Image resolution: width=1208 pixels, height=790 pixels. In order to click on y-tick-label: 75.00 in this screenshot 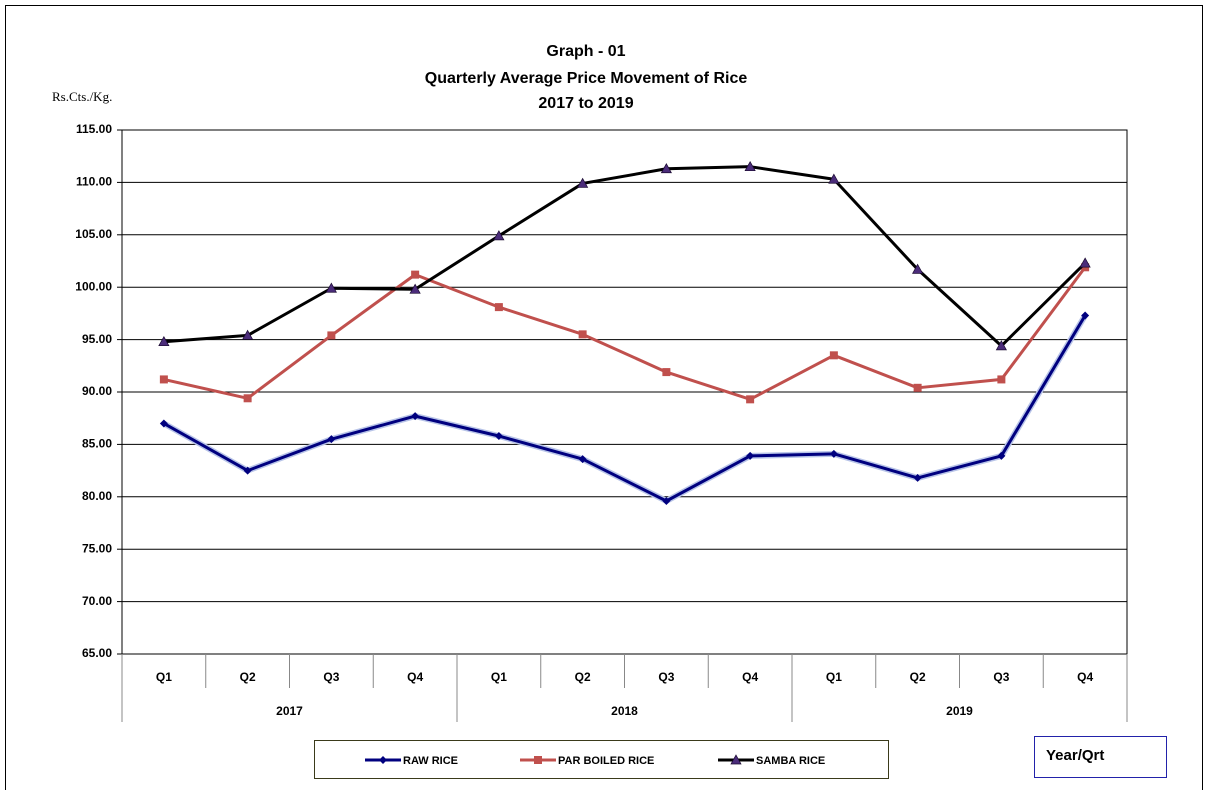, I will do `click(97, 548)`.